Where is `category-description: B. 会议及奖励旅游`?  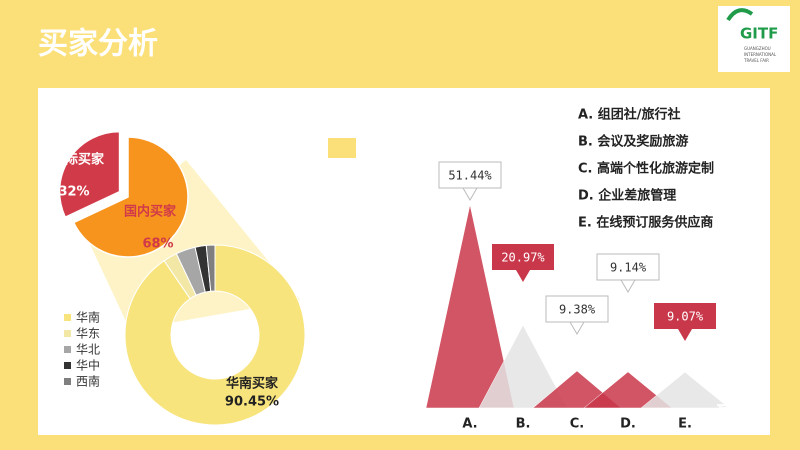 category-description: B. 会议及奖励旅游 is located at coordinates (633, 142).